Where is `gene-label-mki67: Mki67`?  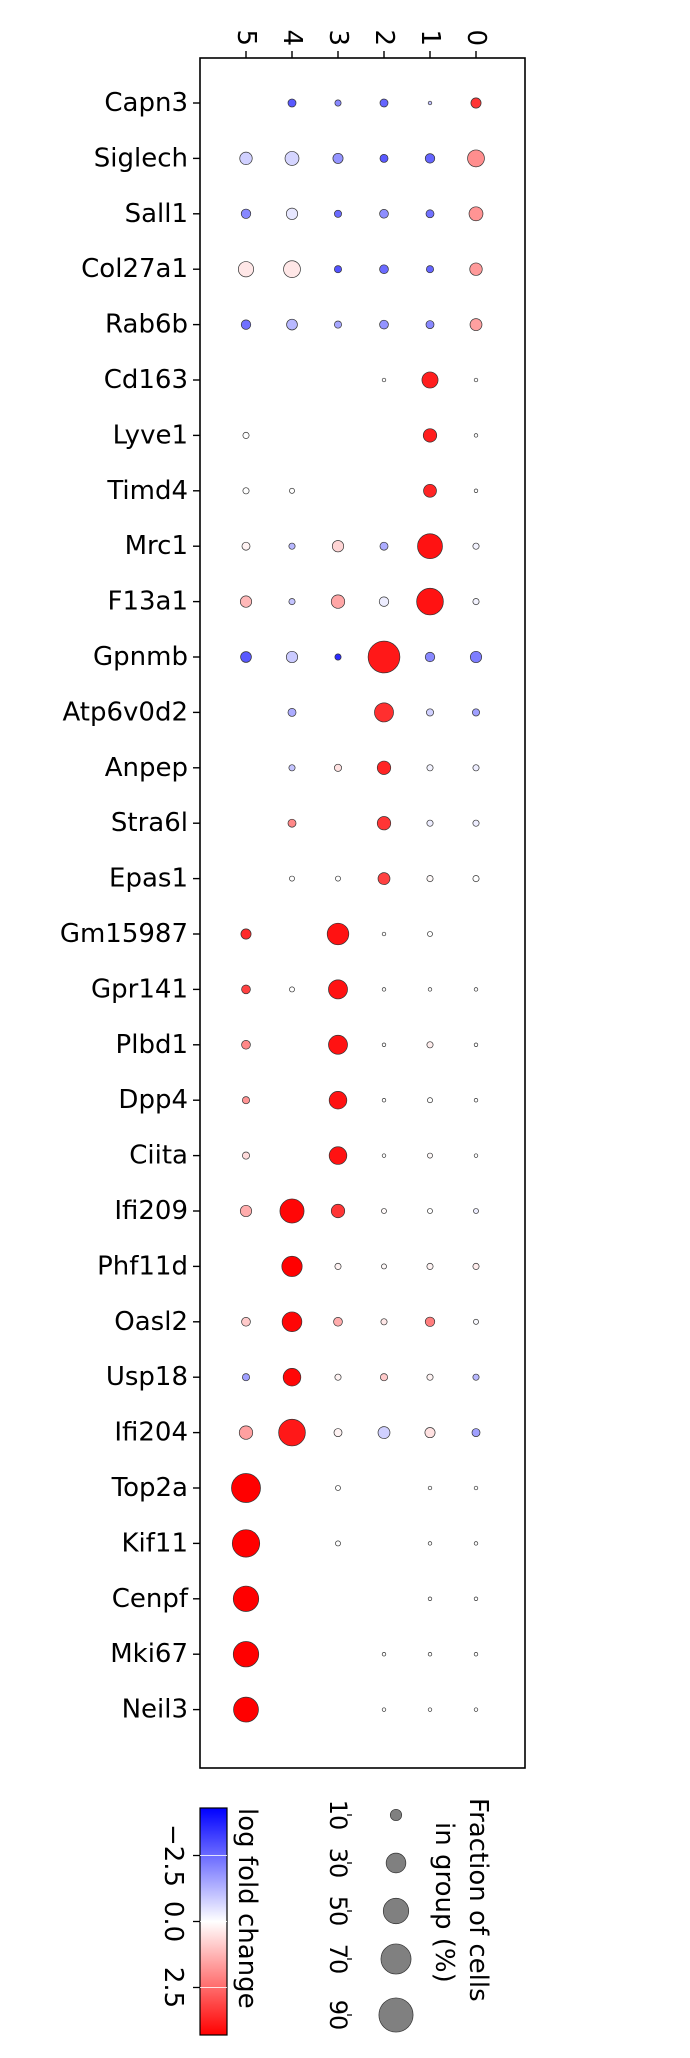 gene-label-mki67: Mki67 is located at coordinates (149, 1654).